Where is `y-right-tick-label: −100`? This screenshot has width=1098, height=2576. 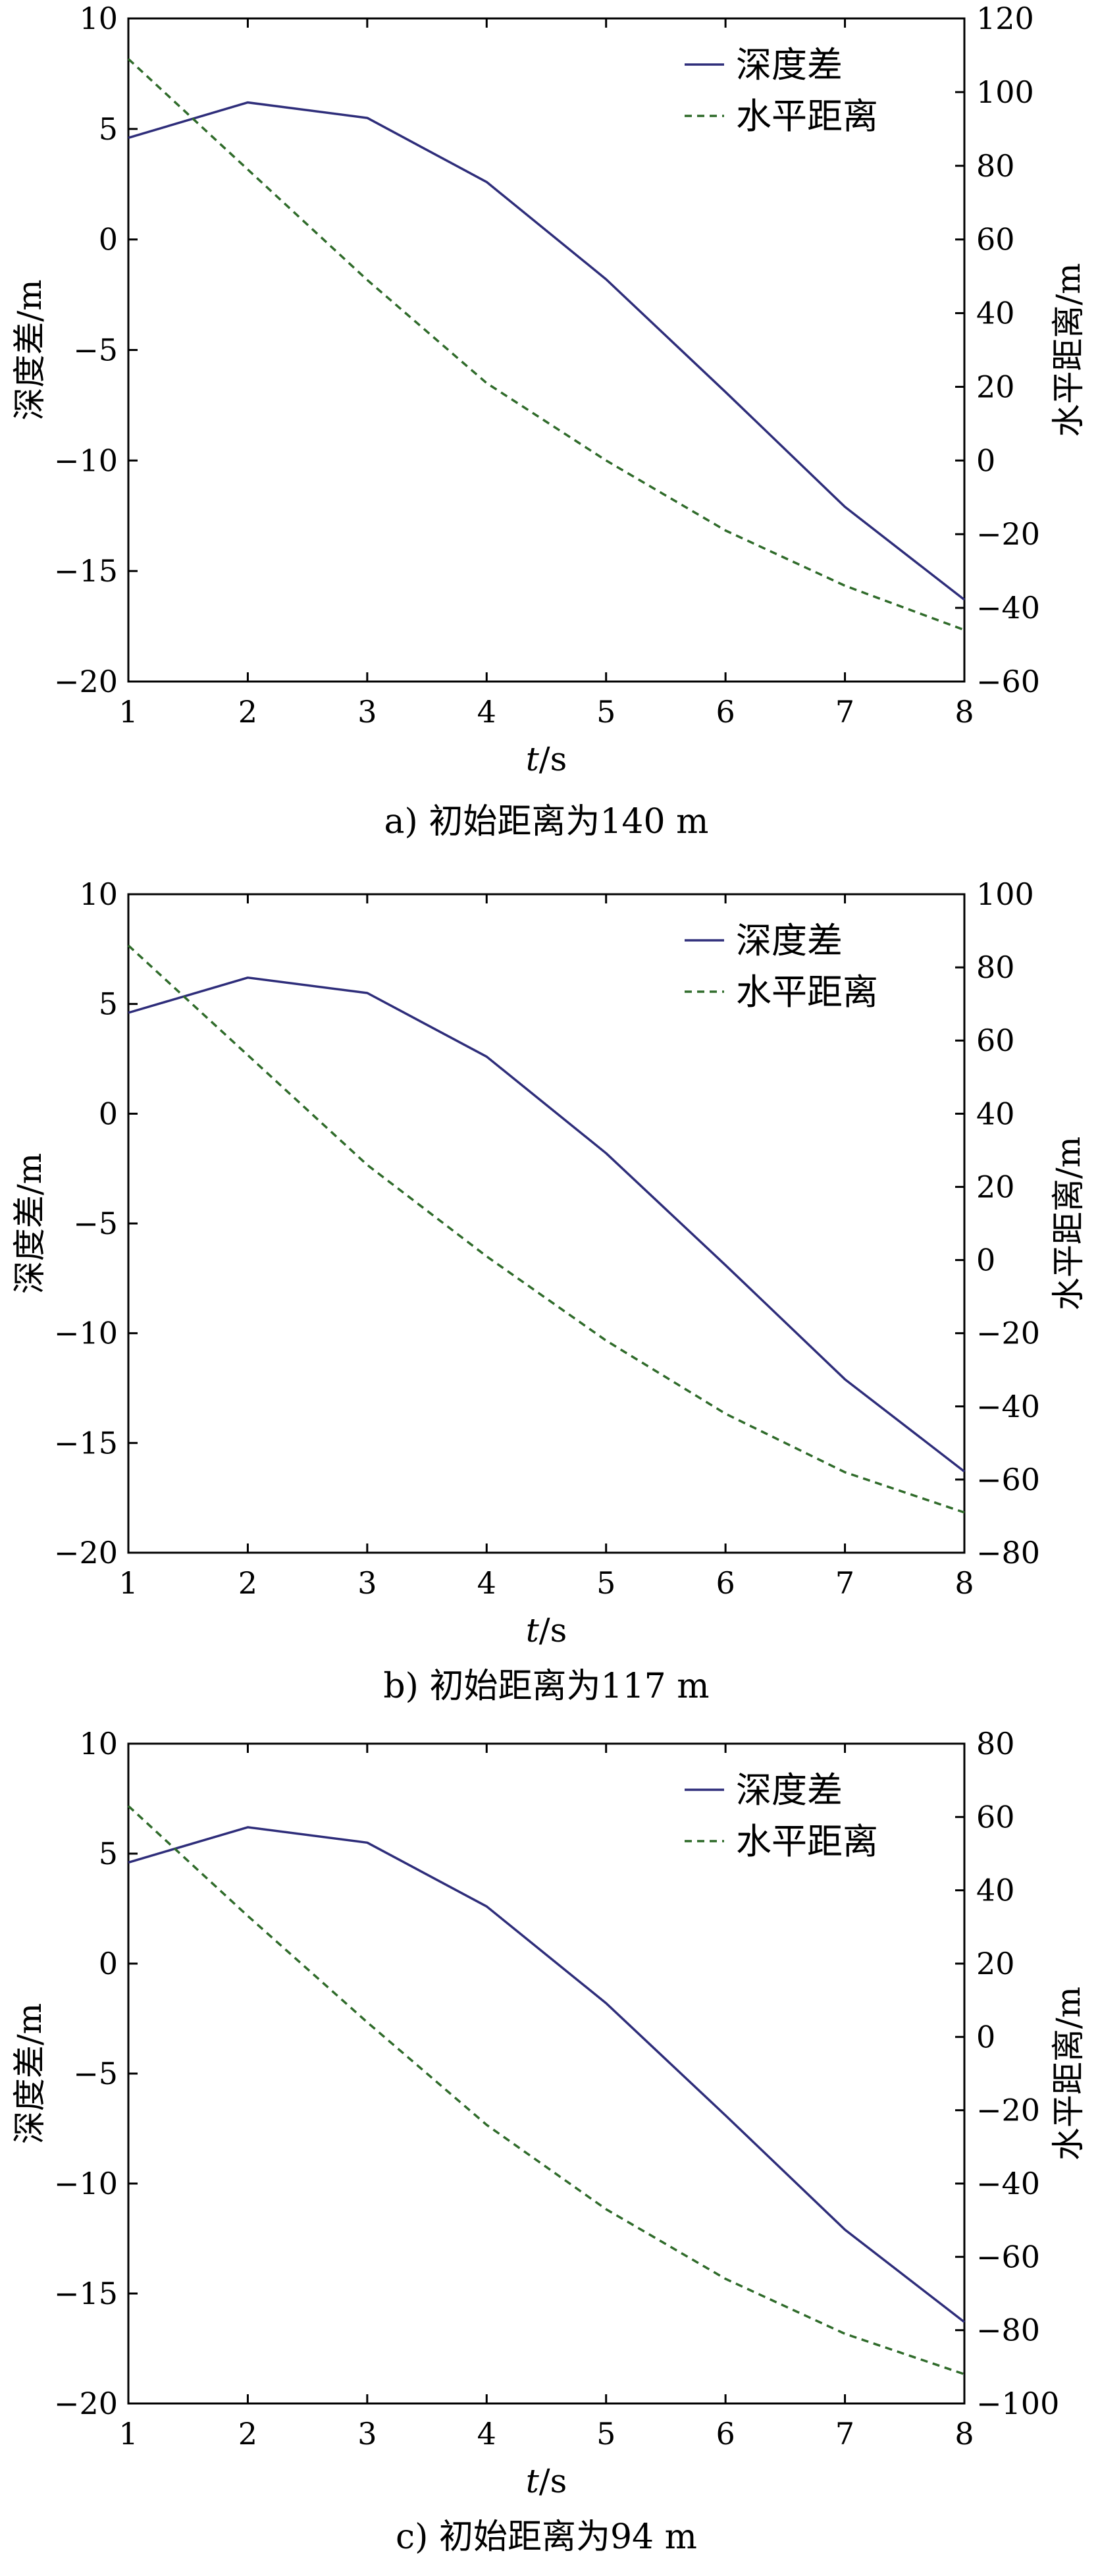
y-right-tick-label: −100 is located at coordinates (1017, 2403).